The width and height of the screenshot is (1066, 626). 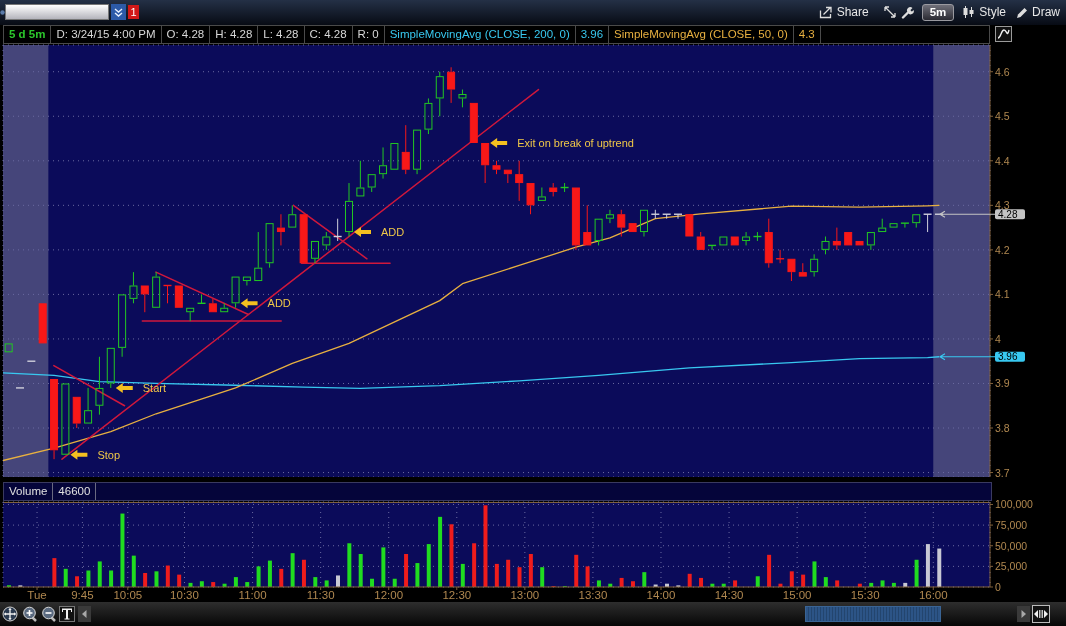 What do you see at coordinates (998, 587) in the screenshot?
I see `y-tick-label: 0` at bounding box center [998, 587].